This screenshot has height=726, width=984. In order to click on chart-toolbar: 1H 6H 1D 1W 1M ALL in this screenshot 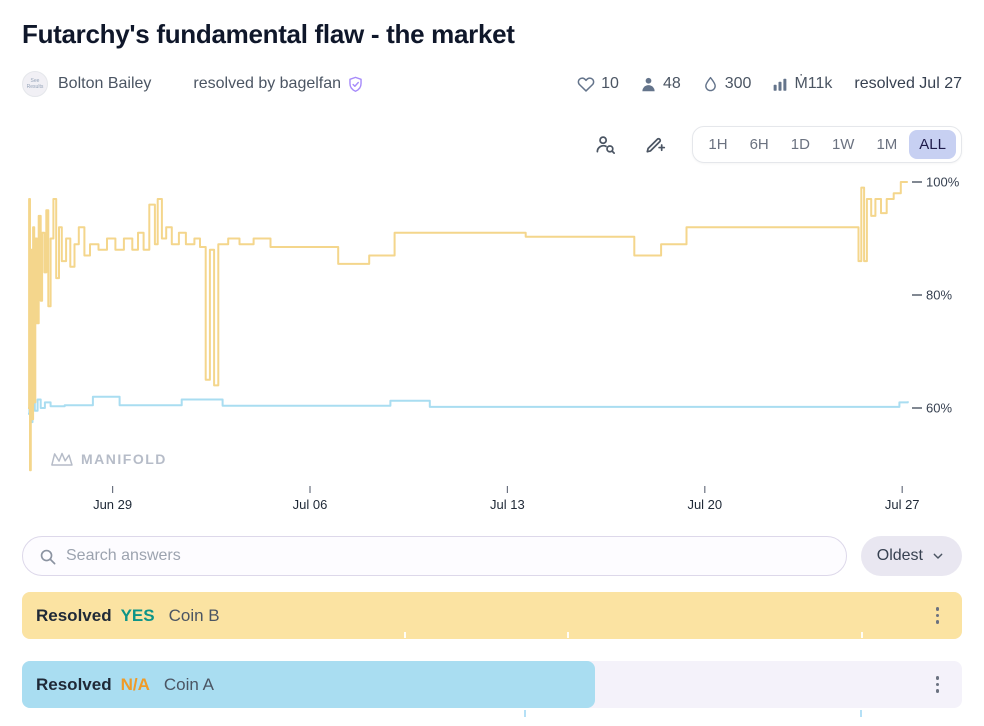, I will do `click(492, 144)`.